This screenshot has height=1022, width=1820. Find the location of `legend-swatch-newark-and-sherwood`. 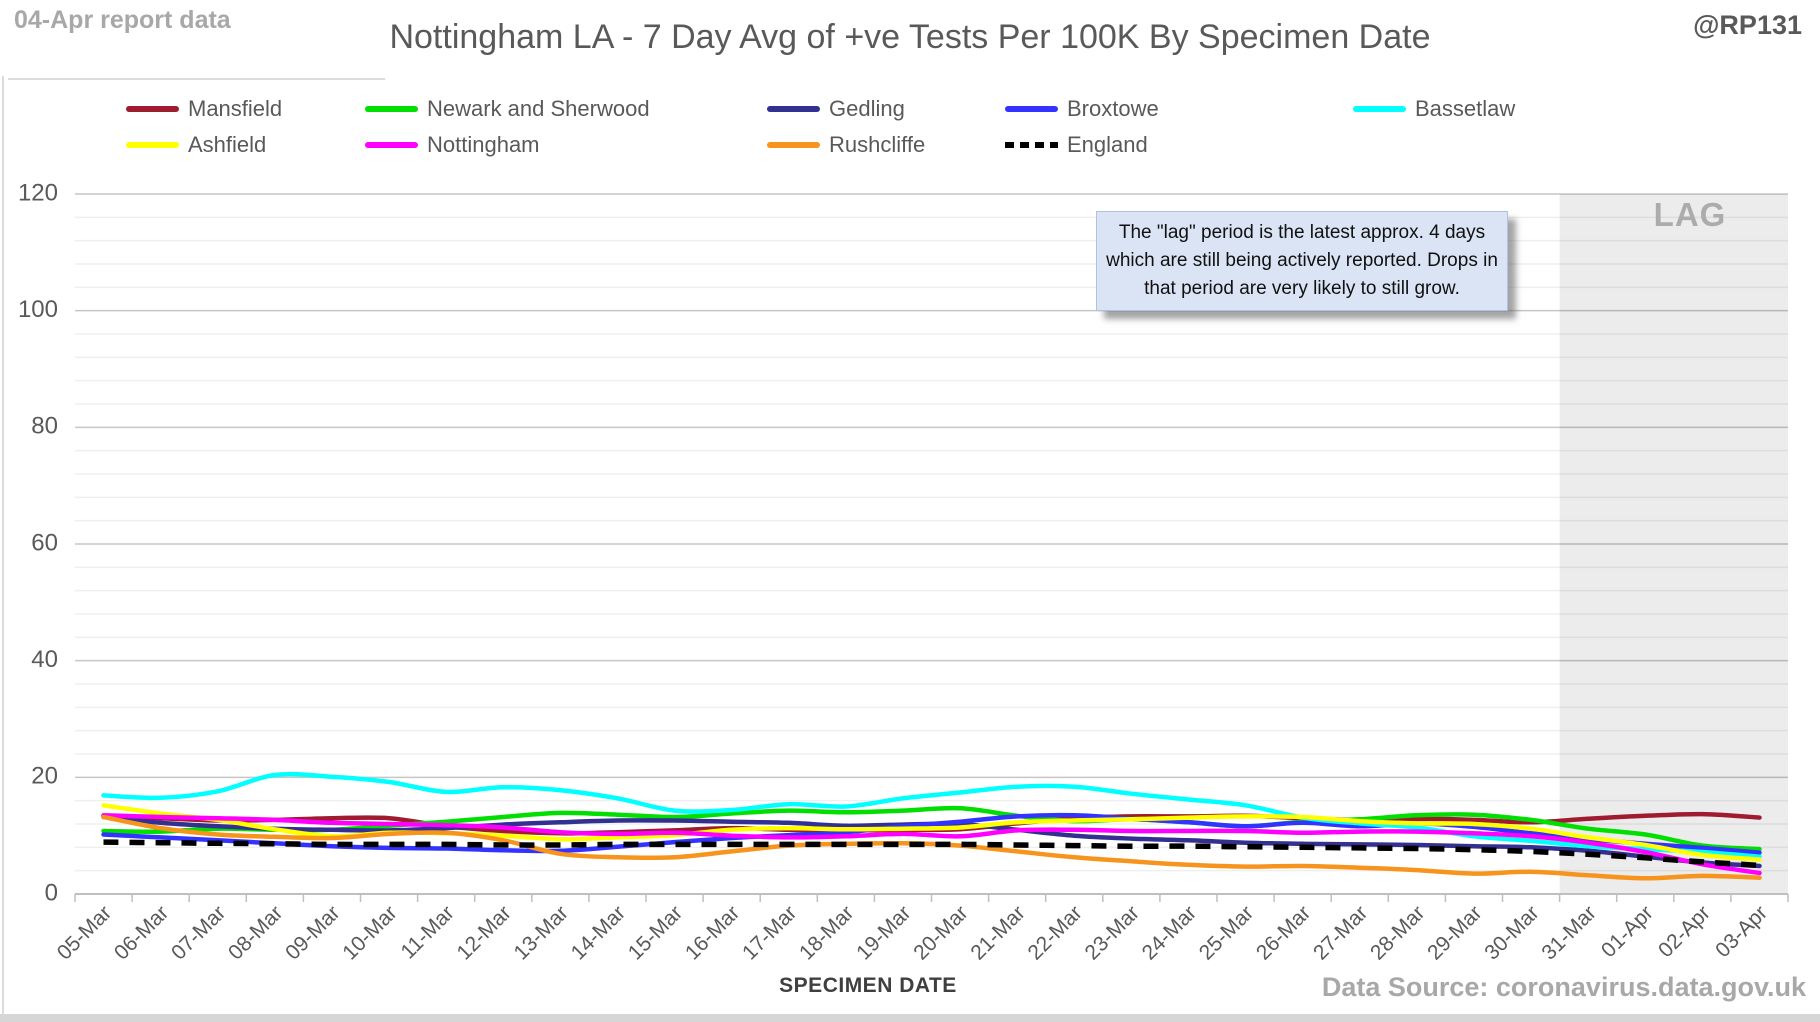

legend-swatch-newark-and-sherwood is located at coordinates (391, 109).